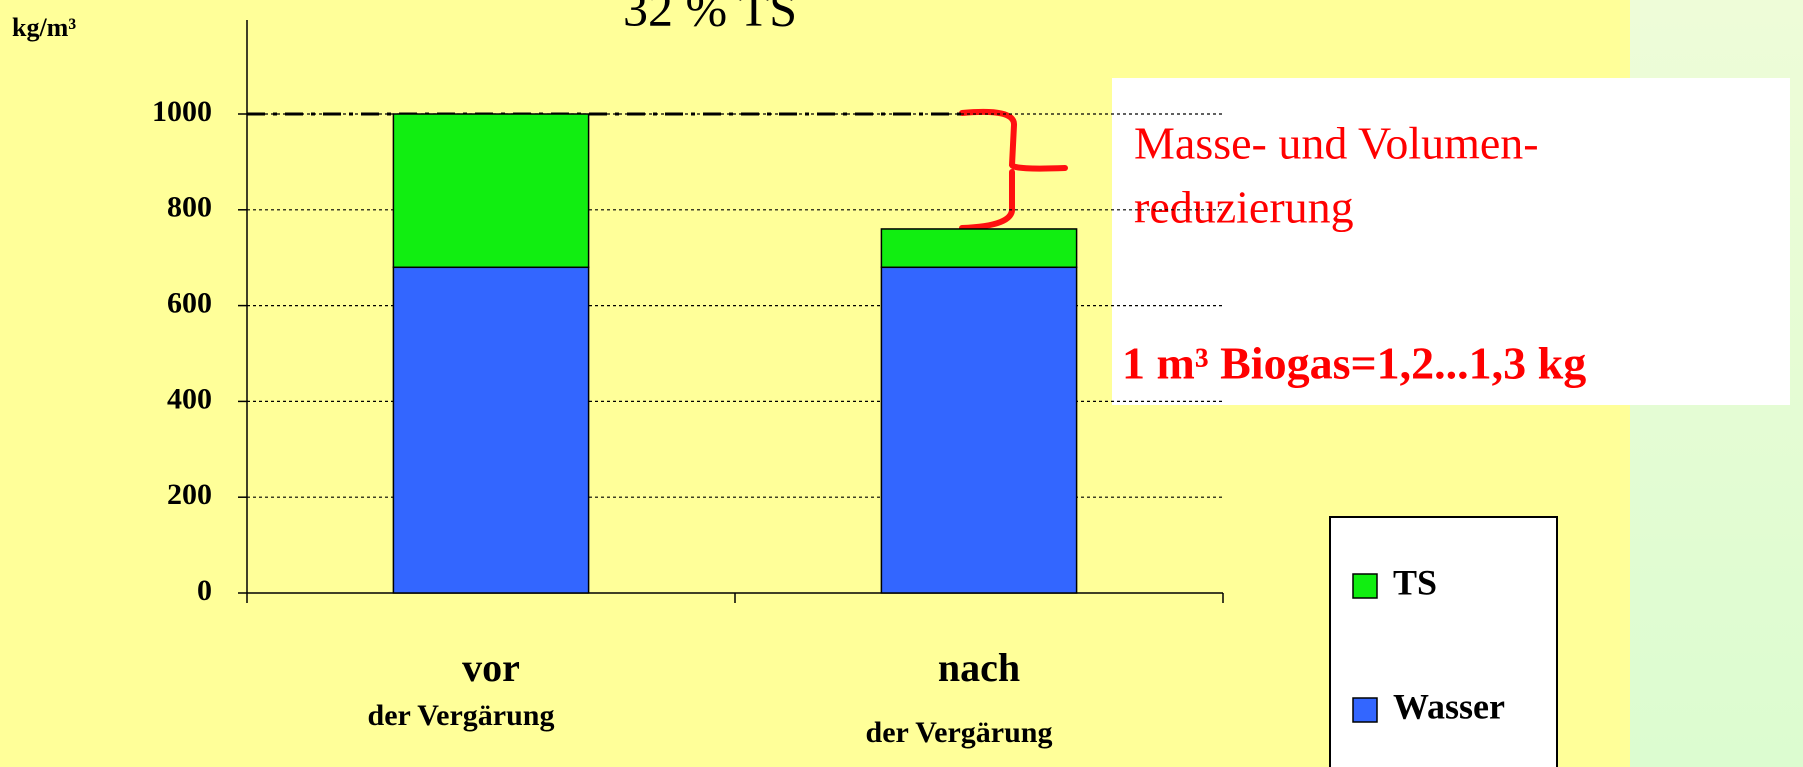  Describe the element at coordinates (979, 667) in the screenshot. I see `x-tick-label: nach` at that location.